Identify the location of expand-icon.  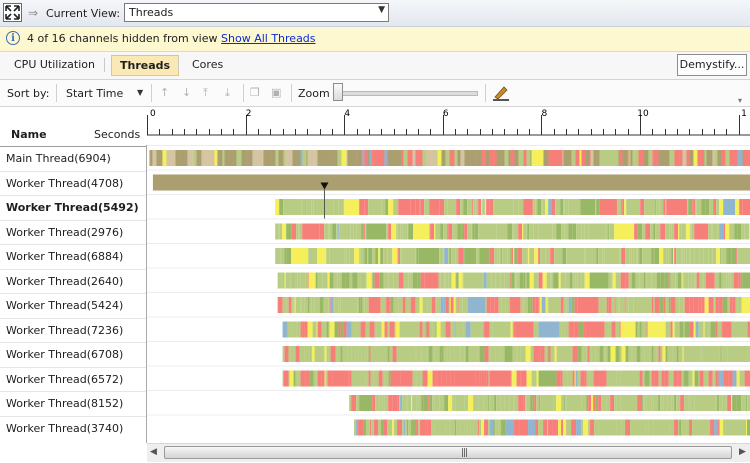
(12, 12).